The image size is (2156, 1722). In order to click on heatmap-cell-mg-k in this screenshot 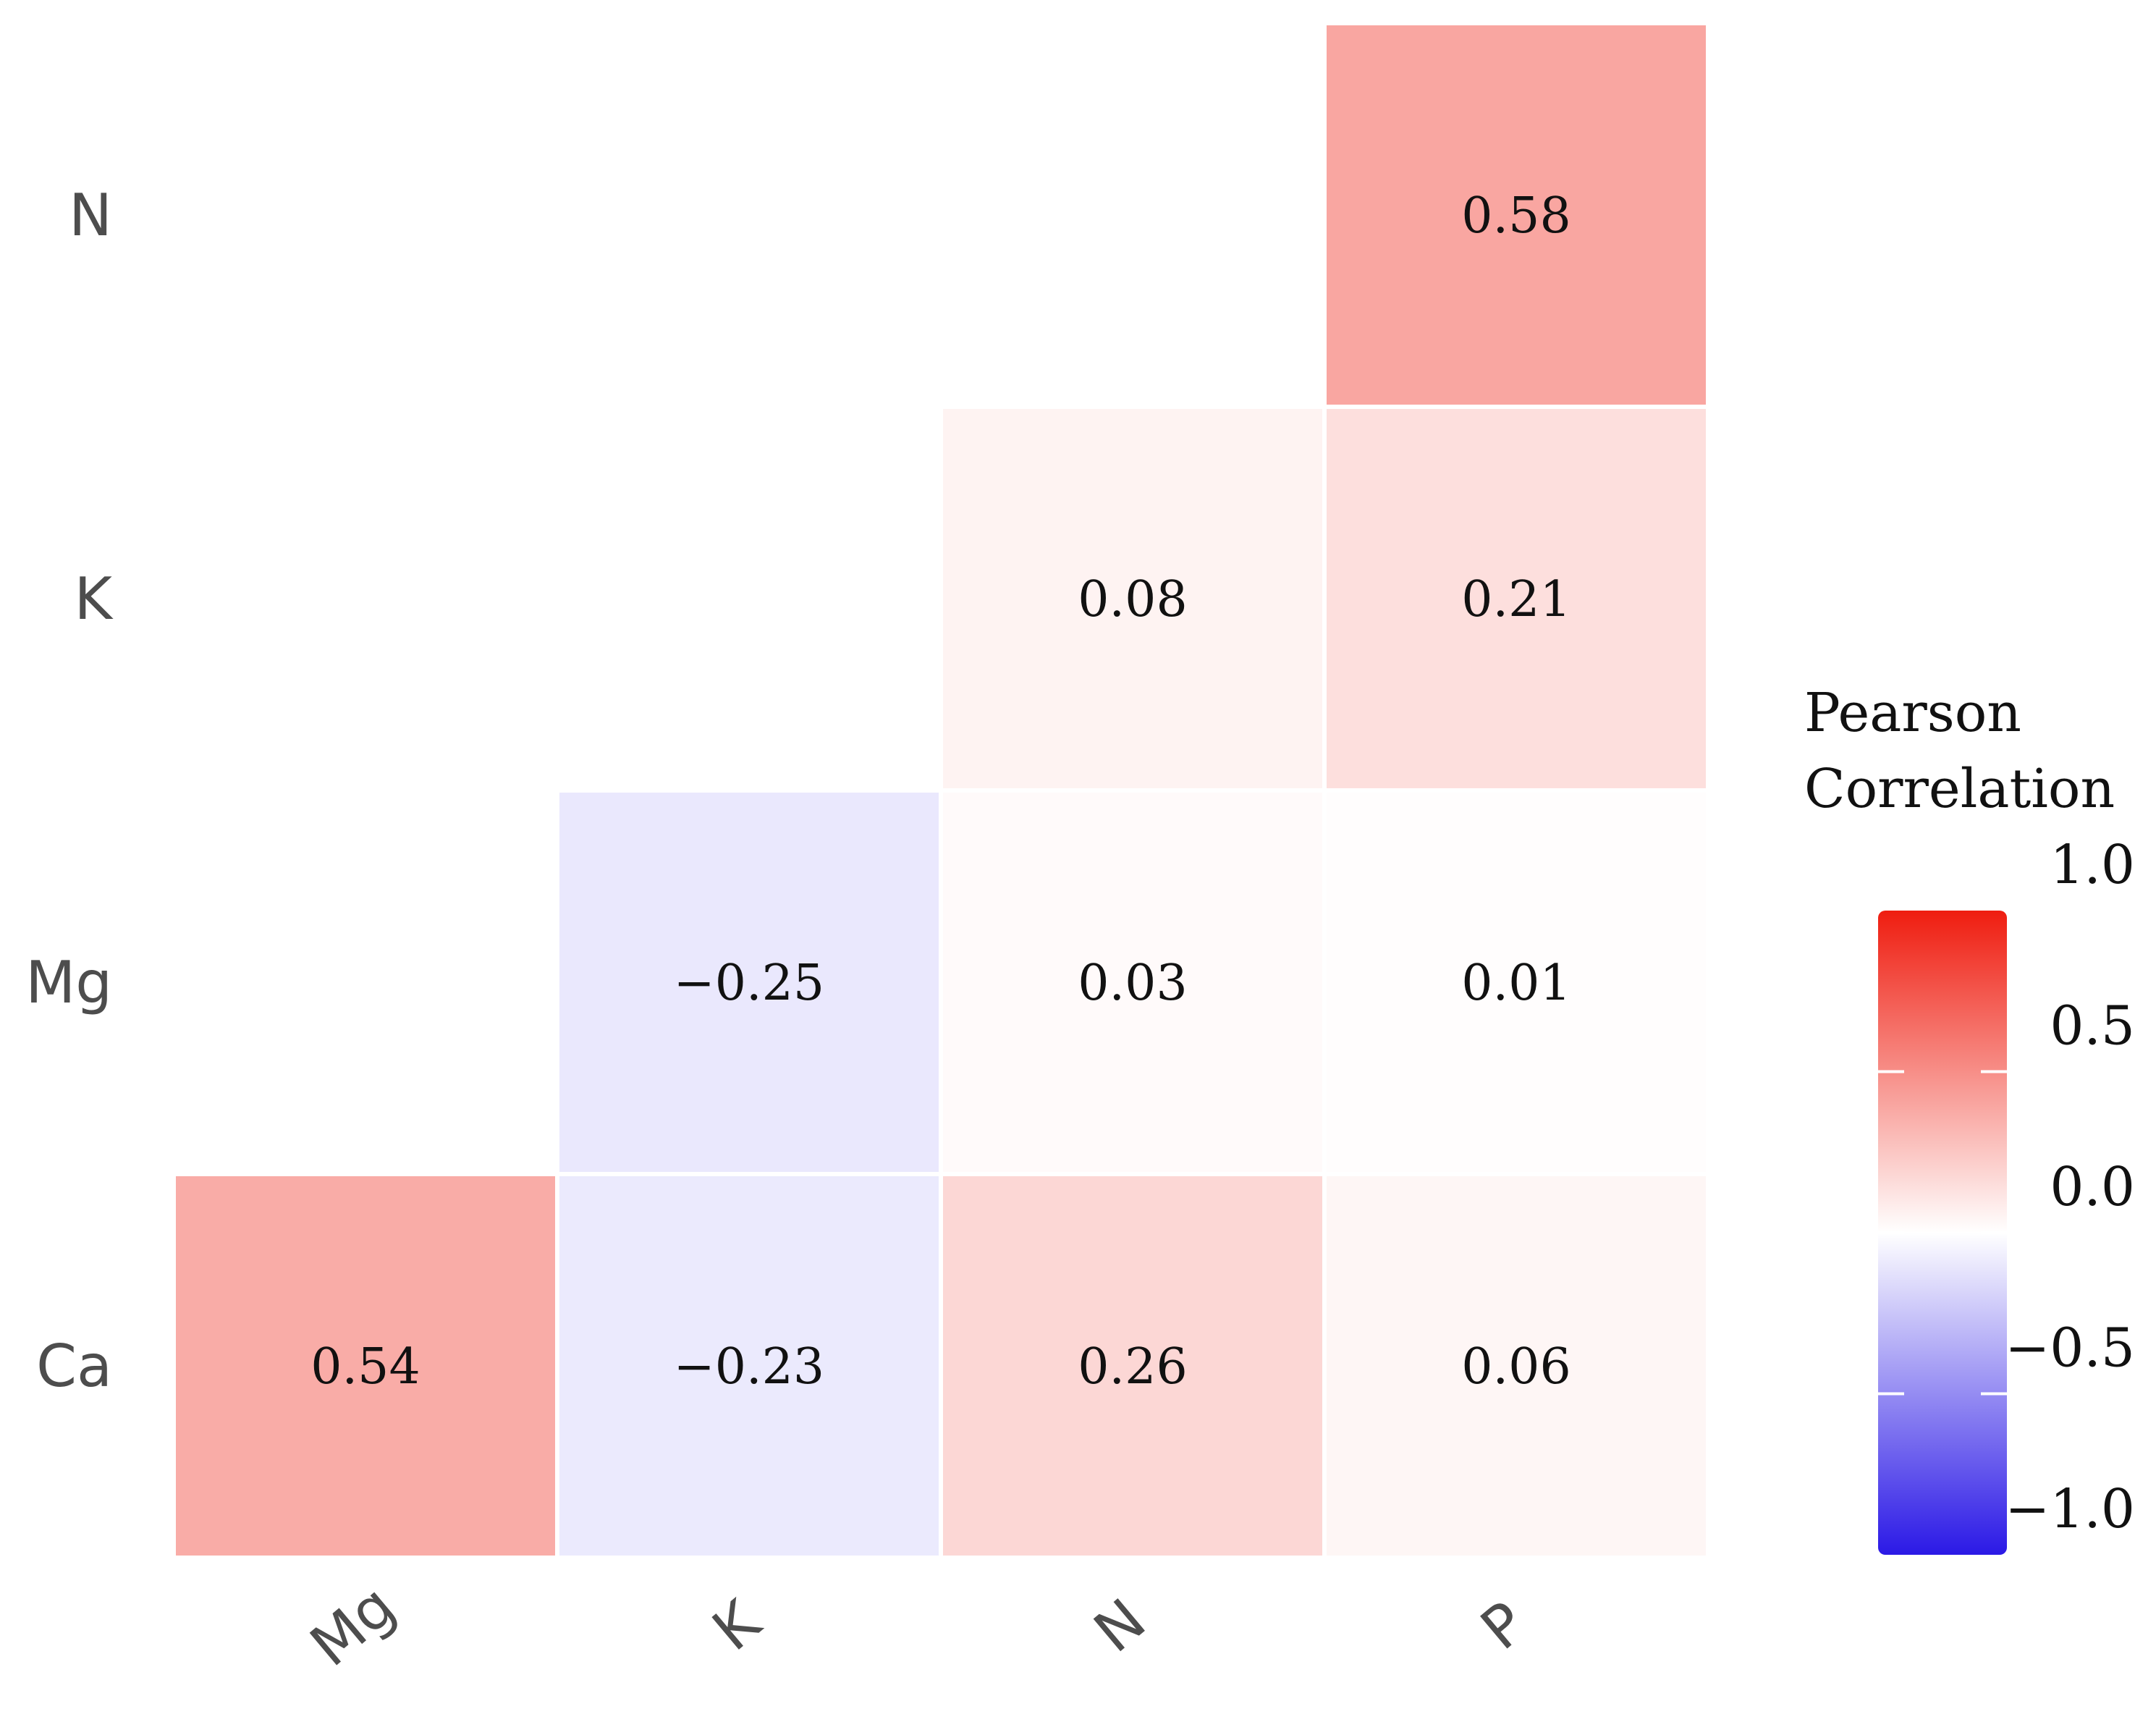, I will do `click(749, 982)`.